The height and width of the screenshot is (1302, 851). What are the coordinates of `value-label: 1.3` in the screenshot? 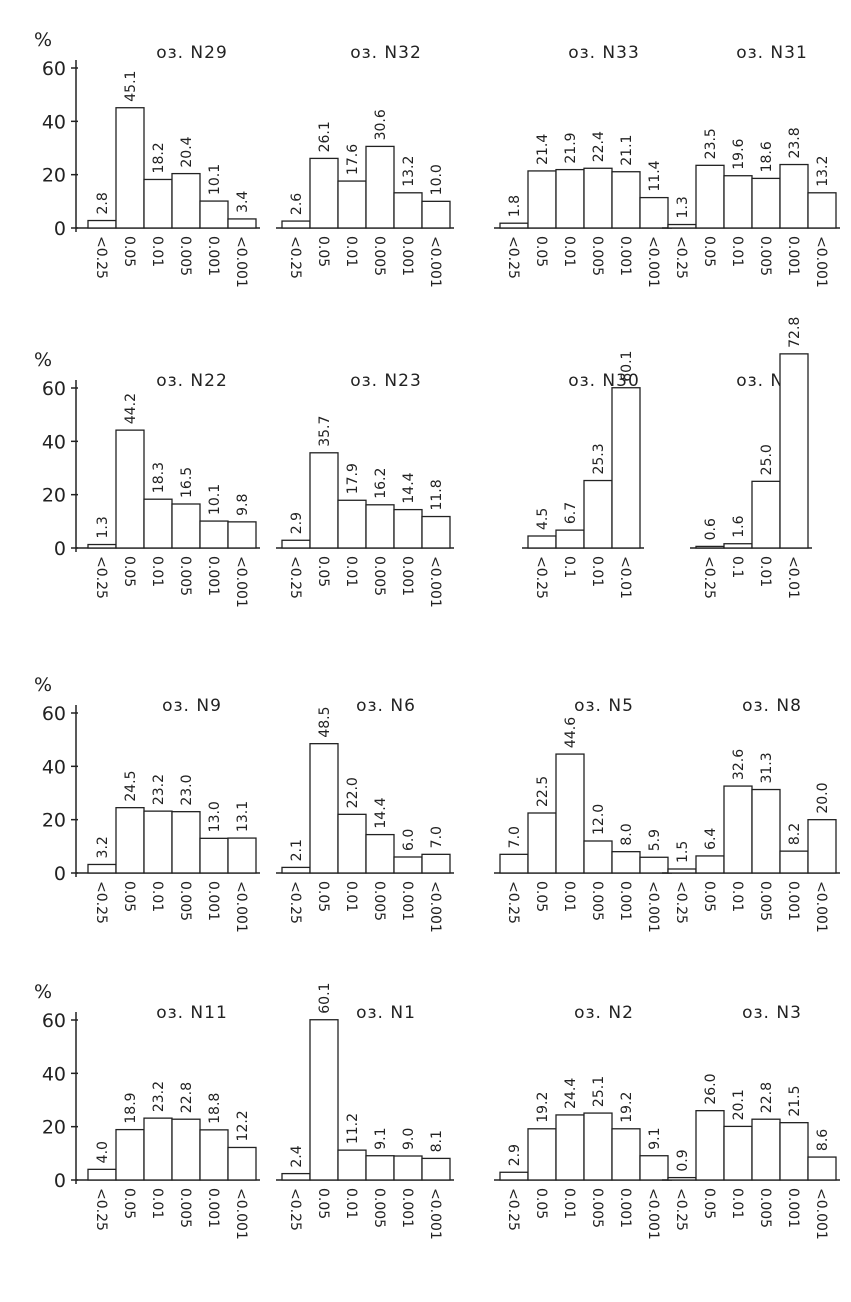 It's located at (103, 527).